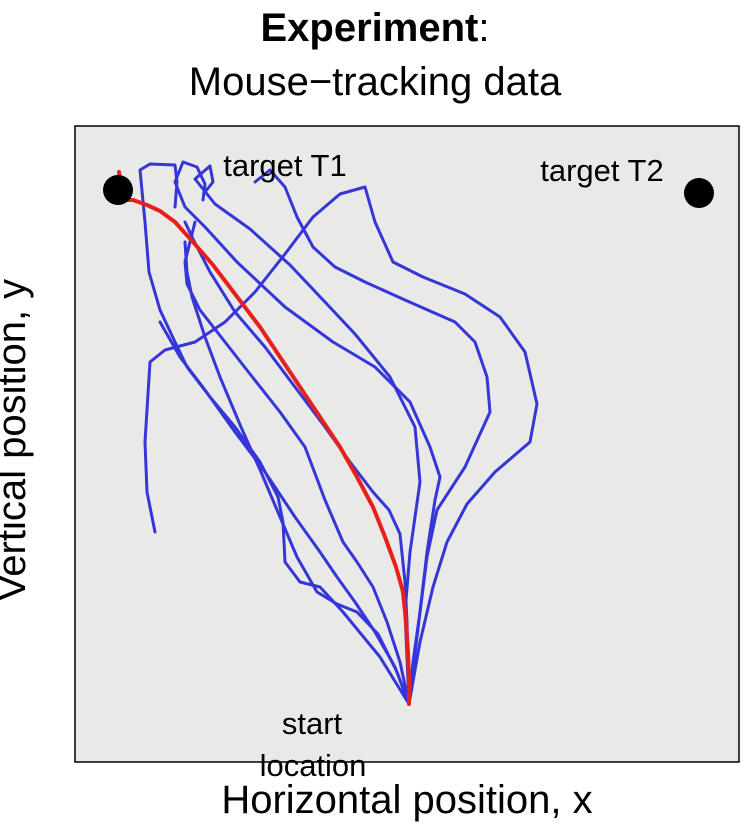  Describe the element at coordinates (312, 723) in the screenshot. I see `start-label-line1: start` at that location.